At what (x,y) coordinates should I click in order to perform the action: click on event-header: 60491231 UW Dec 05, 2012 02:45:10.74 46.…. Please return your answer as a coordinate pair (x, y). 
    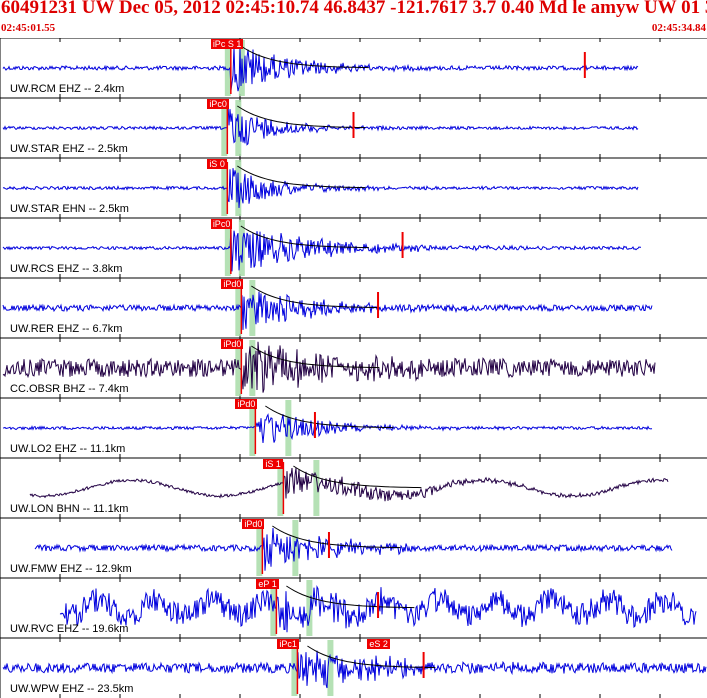
    Looking at the image, I should click on (353, 19).